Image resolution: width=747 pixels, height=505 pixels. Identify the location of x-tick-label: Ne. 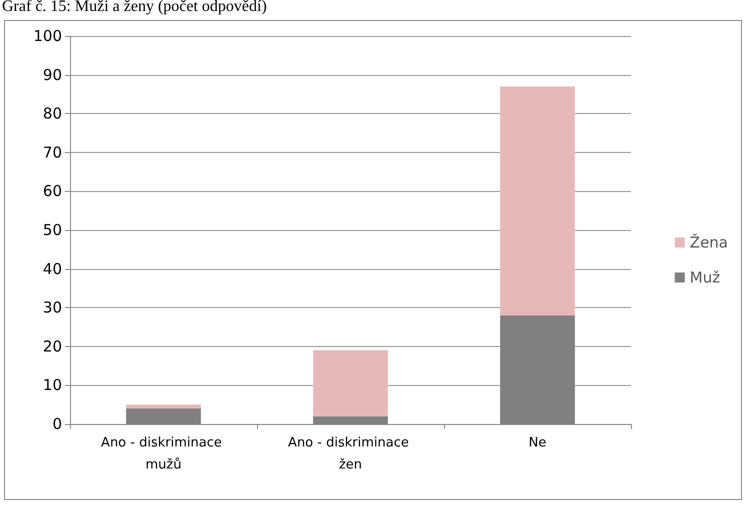
(537, 443).